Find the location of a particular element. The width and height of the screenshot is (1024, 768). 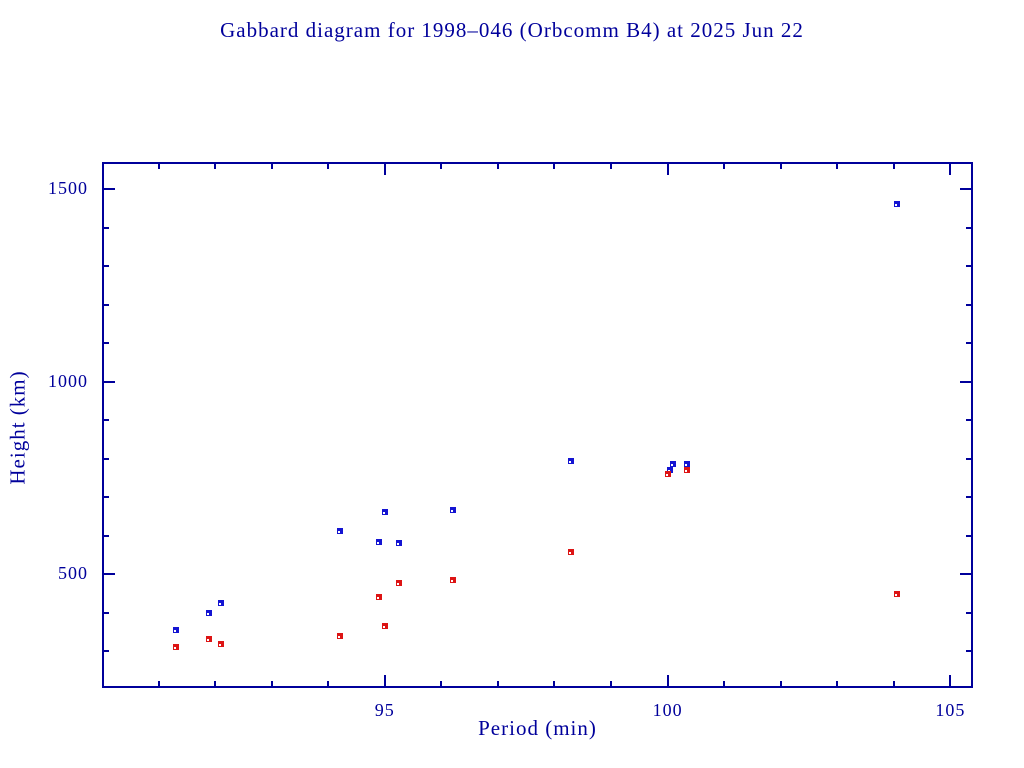

x-tick-label: 100 is located at coordinates (667, 710).